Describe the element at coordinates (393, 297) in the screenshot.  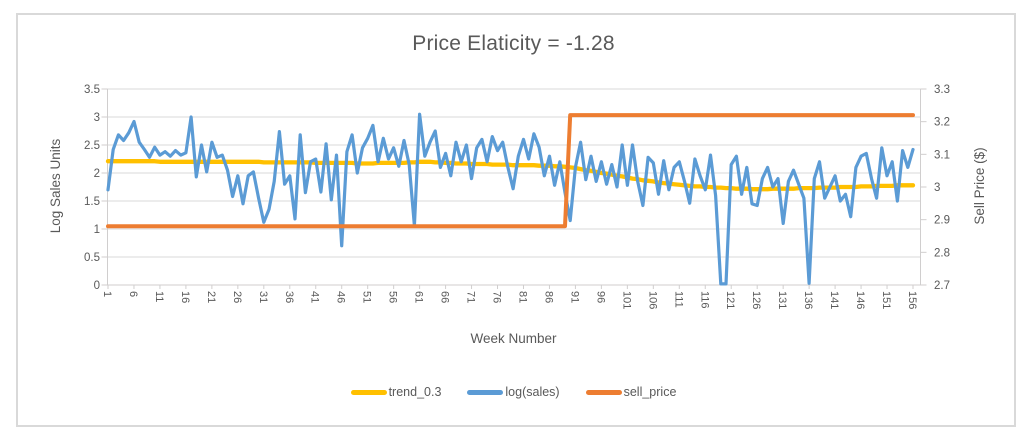
I see `x-tick-label: 56` at that location.